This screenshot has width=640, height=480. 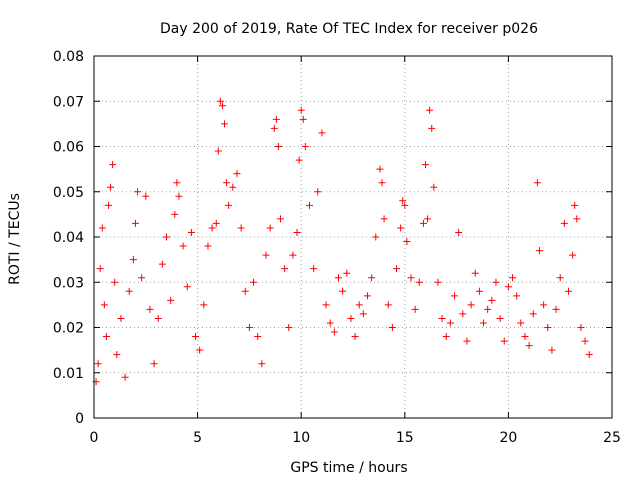 I want to click on y-tick-label: 0.04, so click(x=68, y=238).